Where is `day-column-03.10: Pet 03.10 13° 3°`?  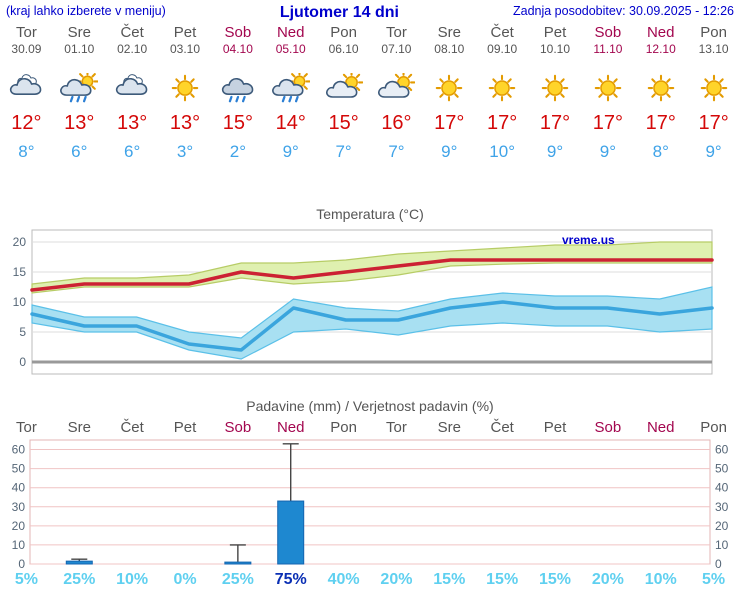
day-column-03.10: Pet 03.10 13° 3° is located at coordinates (185, 93).